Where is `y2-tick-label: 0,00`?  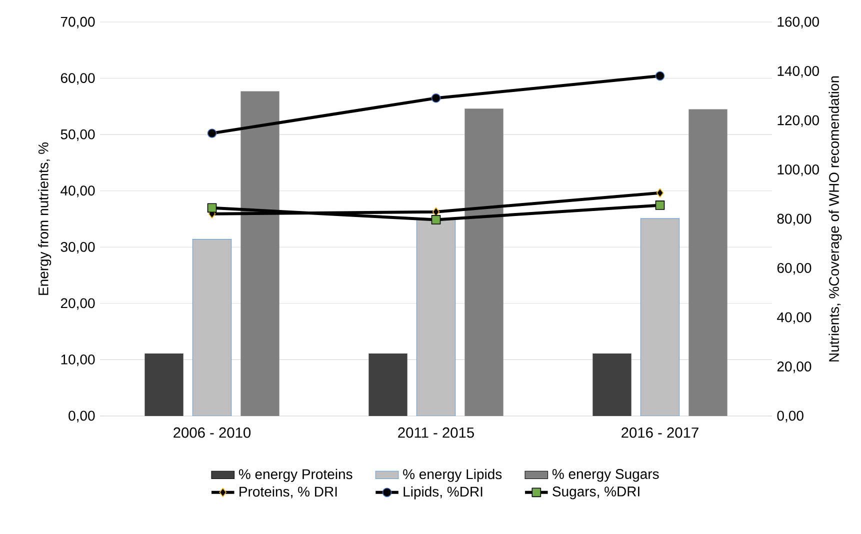 y2-tick-label: 0,00 is located at coordinates (790, 416).